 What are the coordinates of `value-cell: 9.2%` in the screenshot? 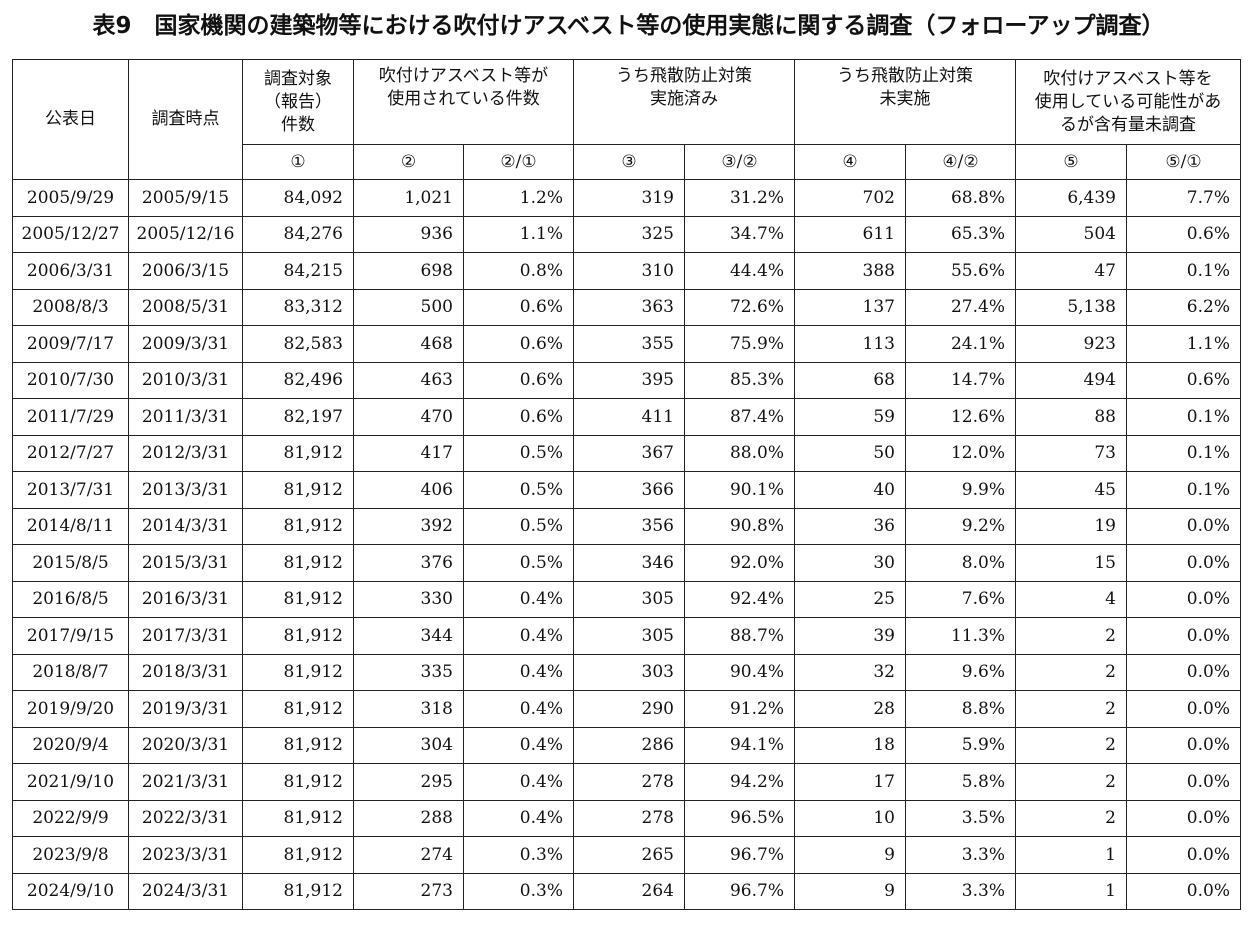 It's located at (960, 526).